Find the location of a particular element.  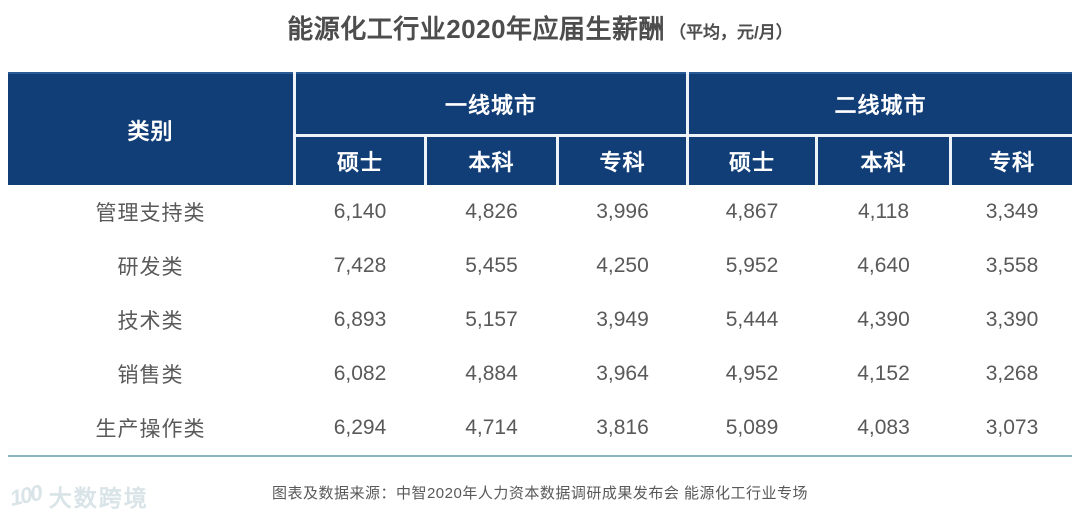

cell-value: 3,268 is located at coordinates (1012, 374).